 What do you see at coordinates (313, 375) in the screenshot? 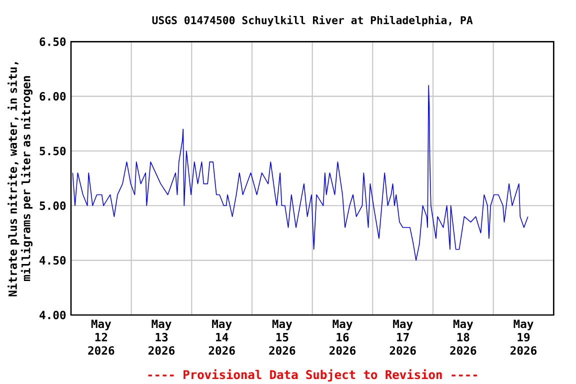
I see `text: ---- Provisional Data Subject to Revision ----` at bounding box center [313, 375].